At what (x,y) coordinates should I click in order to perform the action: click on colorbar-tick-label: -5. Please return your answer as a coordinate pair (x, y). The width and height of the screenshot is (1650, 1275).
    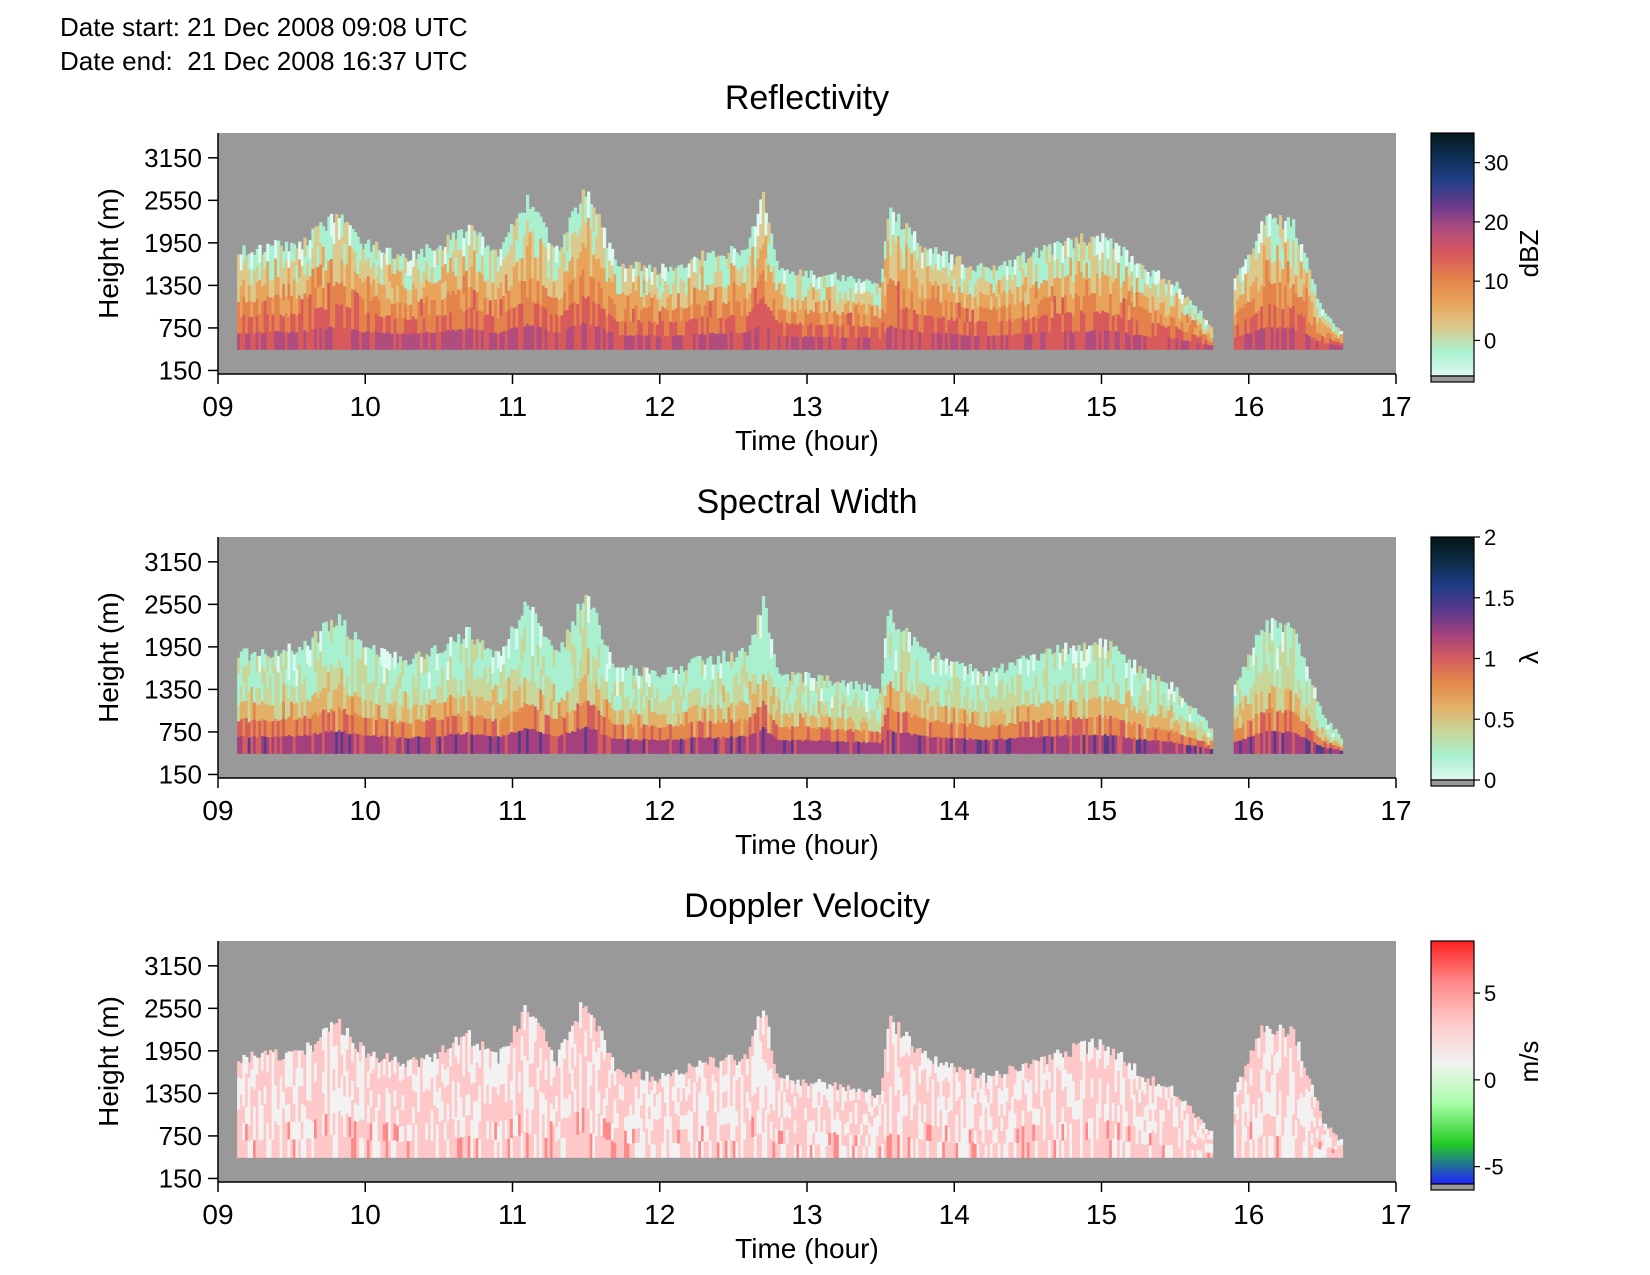
    Looking at the image, I should click on (1494, 1167).